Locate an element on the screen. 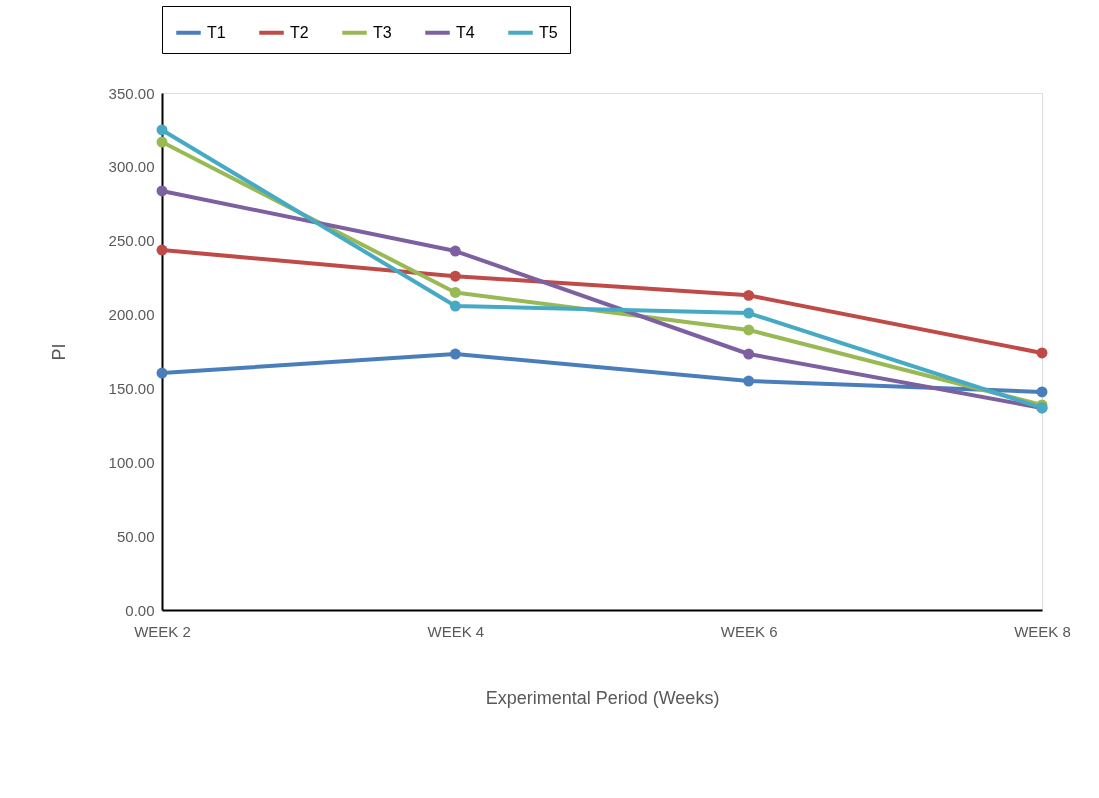  x-tick-label: WEEK 4 is located at coordinates (456, 631).